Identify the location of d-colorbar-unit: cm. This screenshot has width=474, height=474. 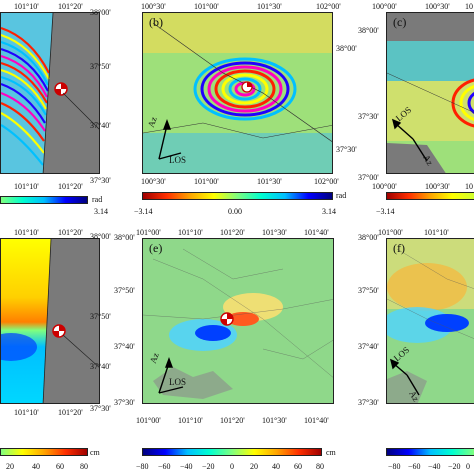
(95, 452).